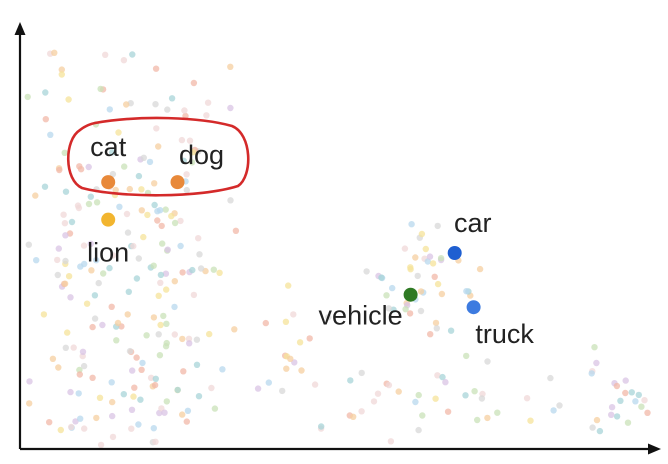  Describe the element at coordinates (361, 316) in the screenshot. I see `label-vehicle: vehicle` at that location.